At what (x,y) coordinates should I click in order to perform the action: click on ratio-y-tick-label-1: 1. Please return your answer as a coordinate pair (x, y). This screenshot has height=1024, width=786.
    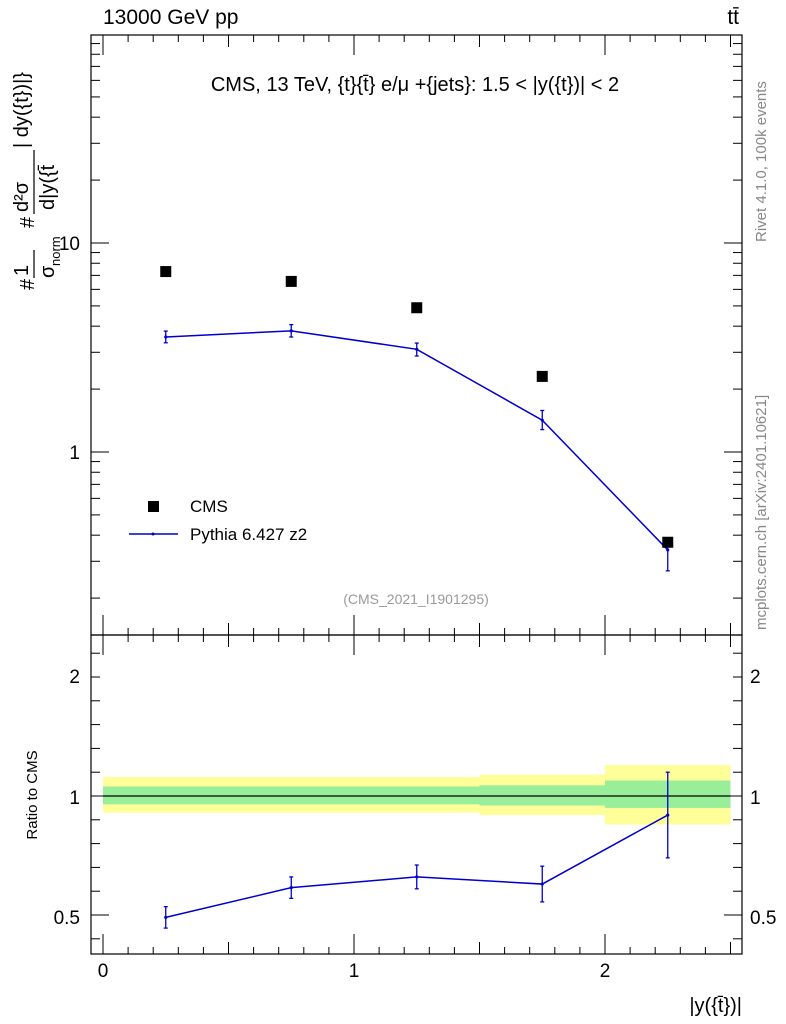
    Looking at the image, I should click on (74, 798).